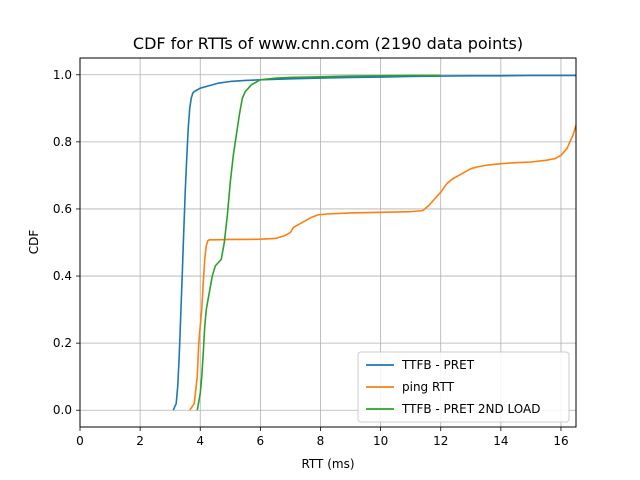 The width and height of the screenshot is (640, 480). I want to click on x-axis-label: RTT (ms), so click(327, 464).